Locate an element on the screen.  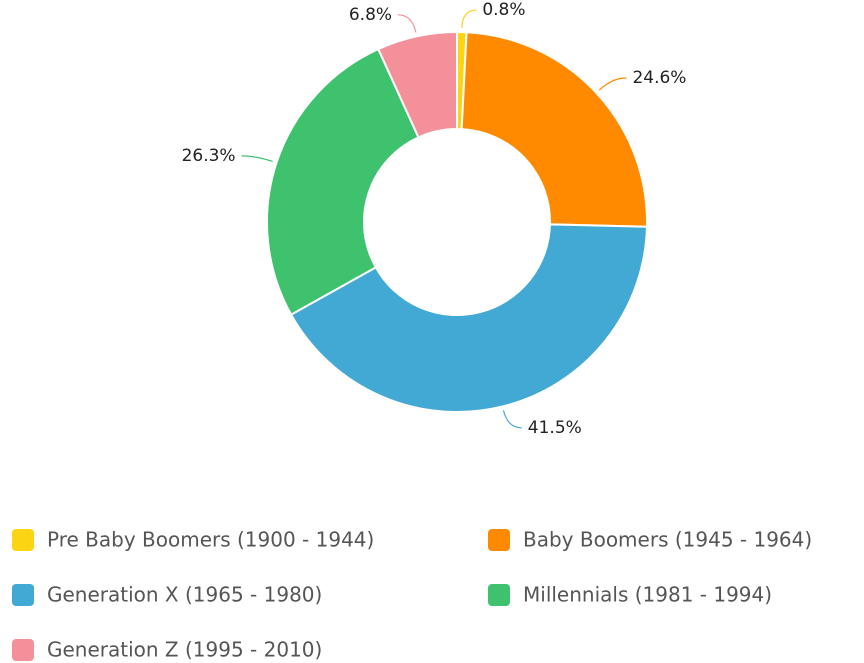
legend-label: Pre Baby Boomers (1900 - 1944) is located at coordinates (210, 540).